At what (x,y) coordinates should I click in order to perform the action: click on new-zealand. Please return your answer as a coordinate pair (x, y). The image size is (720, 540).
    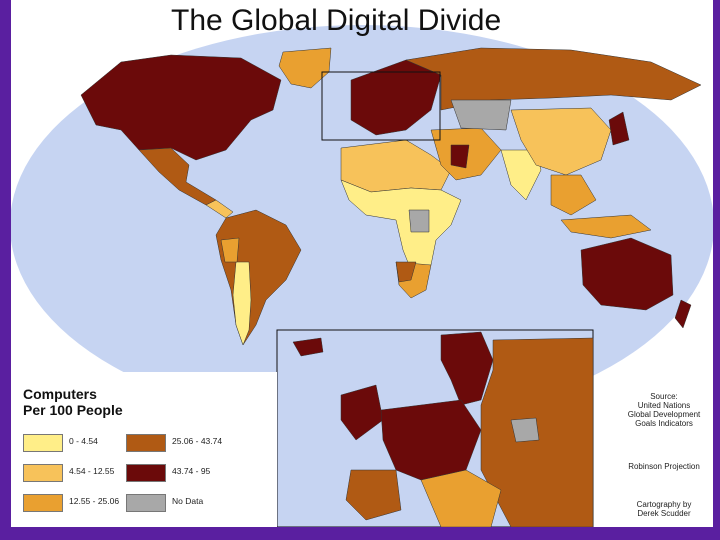
    Looking at the image, I should click on (683, 314).